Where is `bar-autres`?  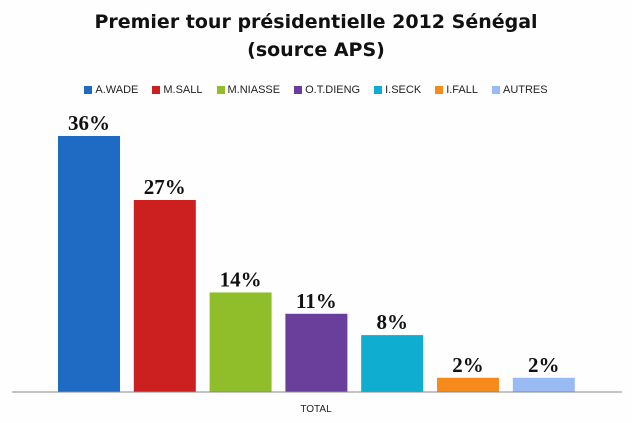 bar-autres is located at coordinates (543, 384).